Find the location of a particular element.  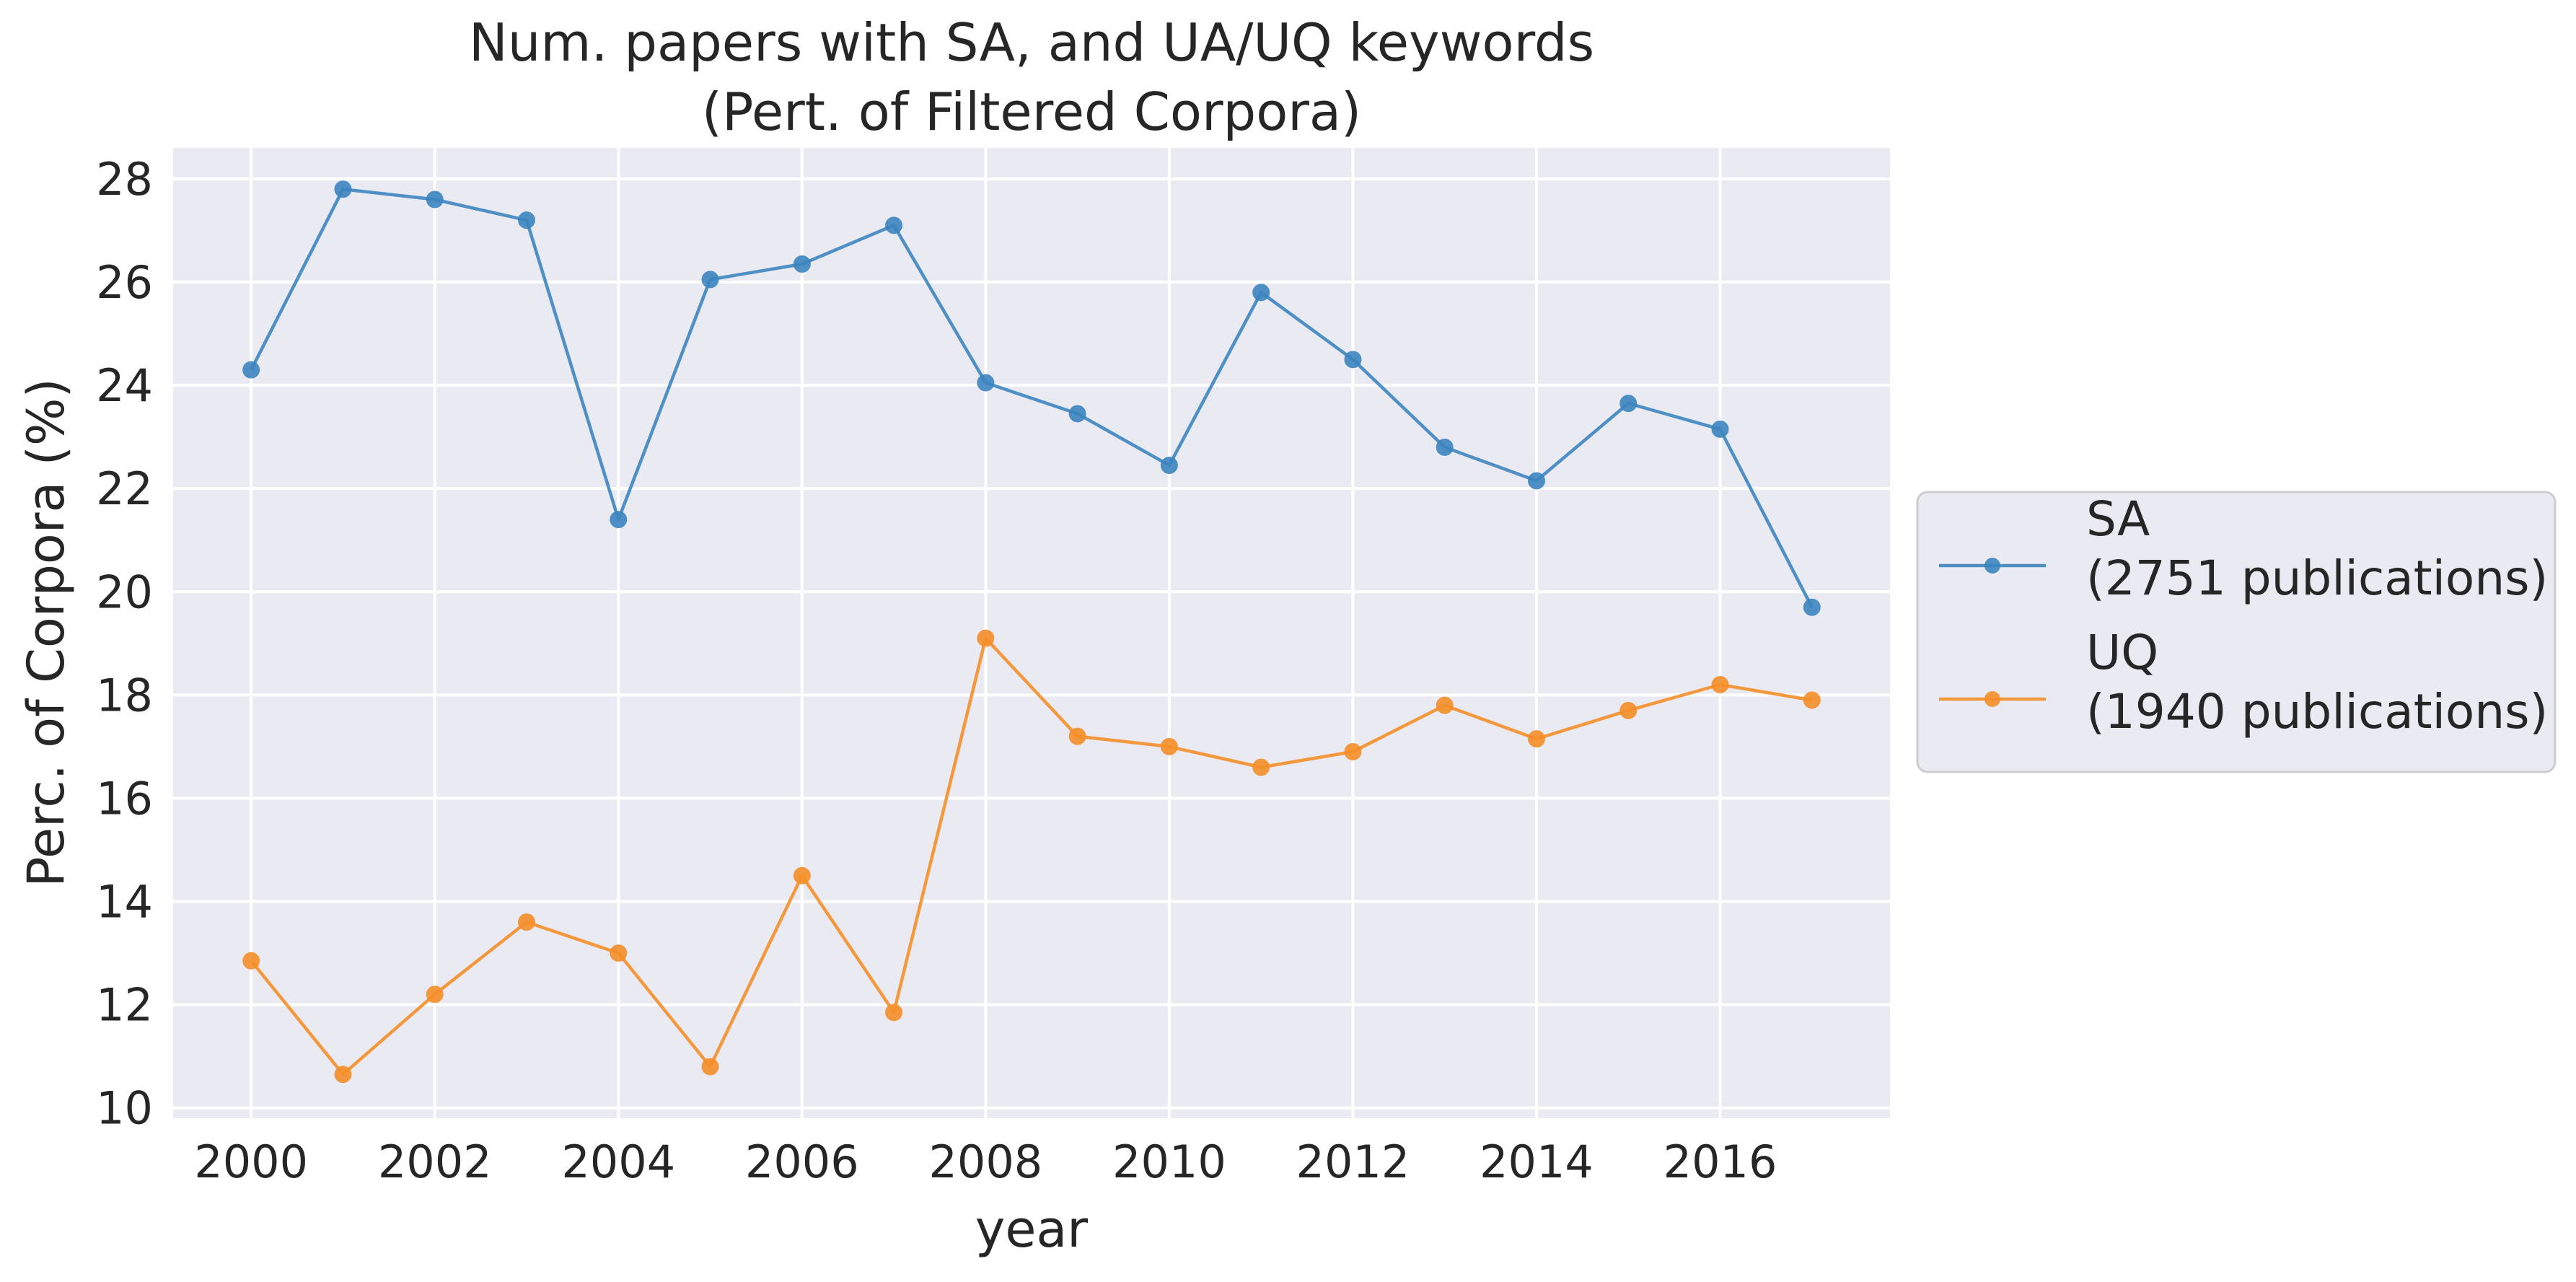

x-tick-label: 2002 is located at coordinates (435, 1162).